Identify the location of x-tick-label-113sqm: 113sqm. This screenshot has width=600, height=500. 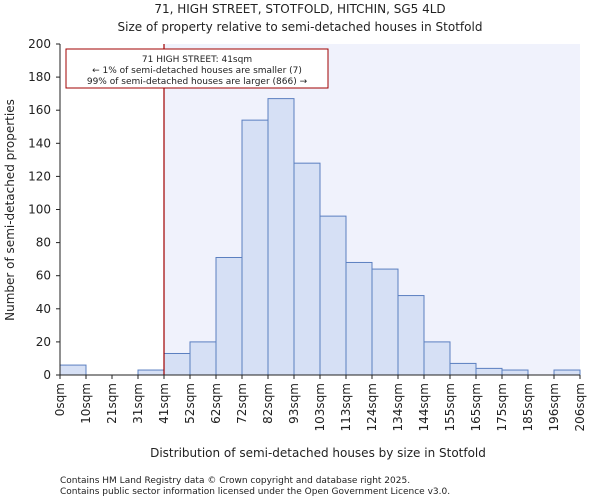
(346, 407).